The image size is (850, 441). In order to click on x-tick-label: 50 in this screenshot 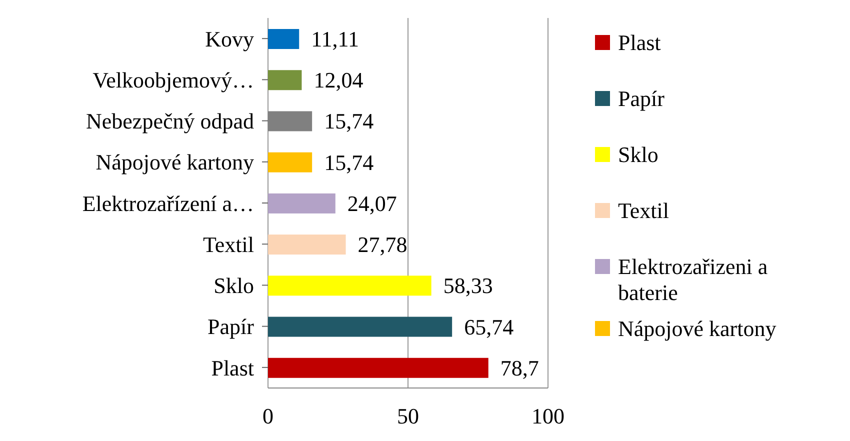, I will do `click(408, 416)`.